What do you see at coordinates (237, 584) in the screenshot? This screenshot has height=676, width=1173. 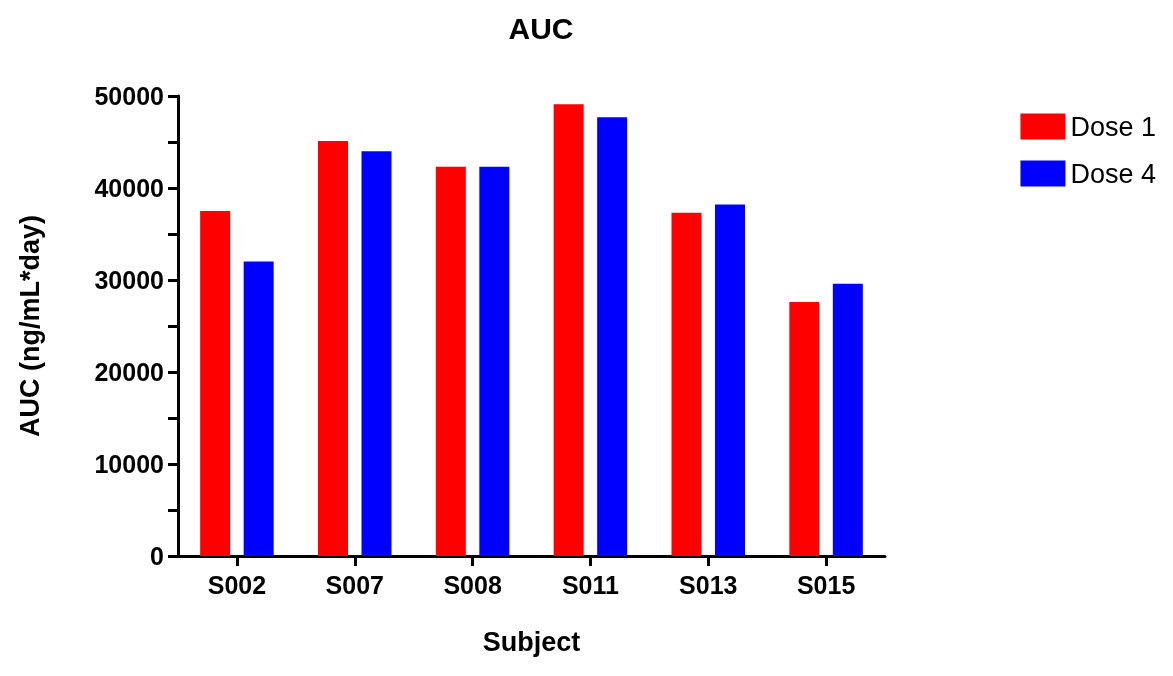 I see `x-tick-label: S002` at bounding box center [237, 584].